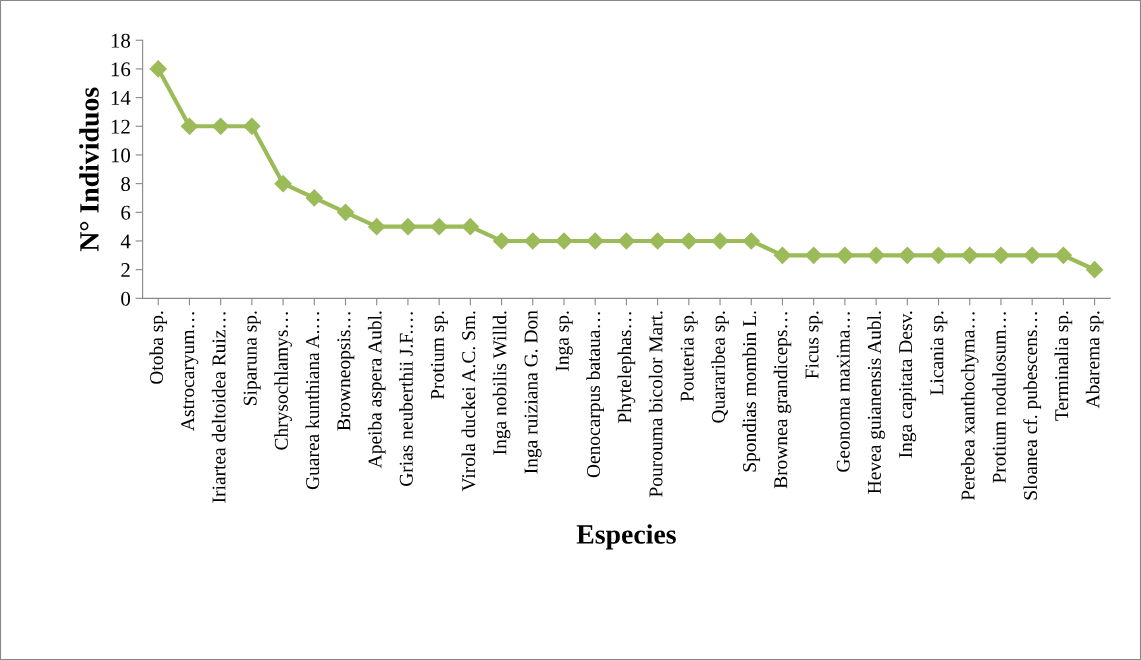 This screenshot has height=660, width=1141. I want to click on x-tick-label: Inga capitata Desv., so click(908, 384).